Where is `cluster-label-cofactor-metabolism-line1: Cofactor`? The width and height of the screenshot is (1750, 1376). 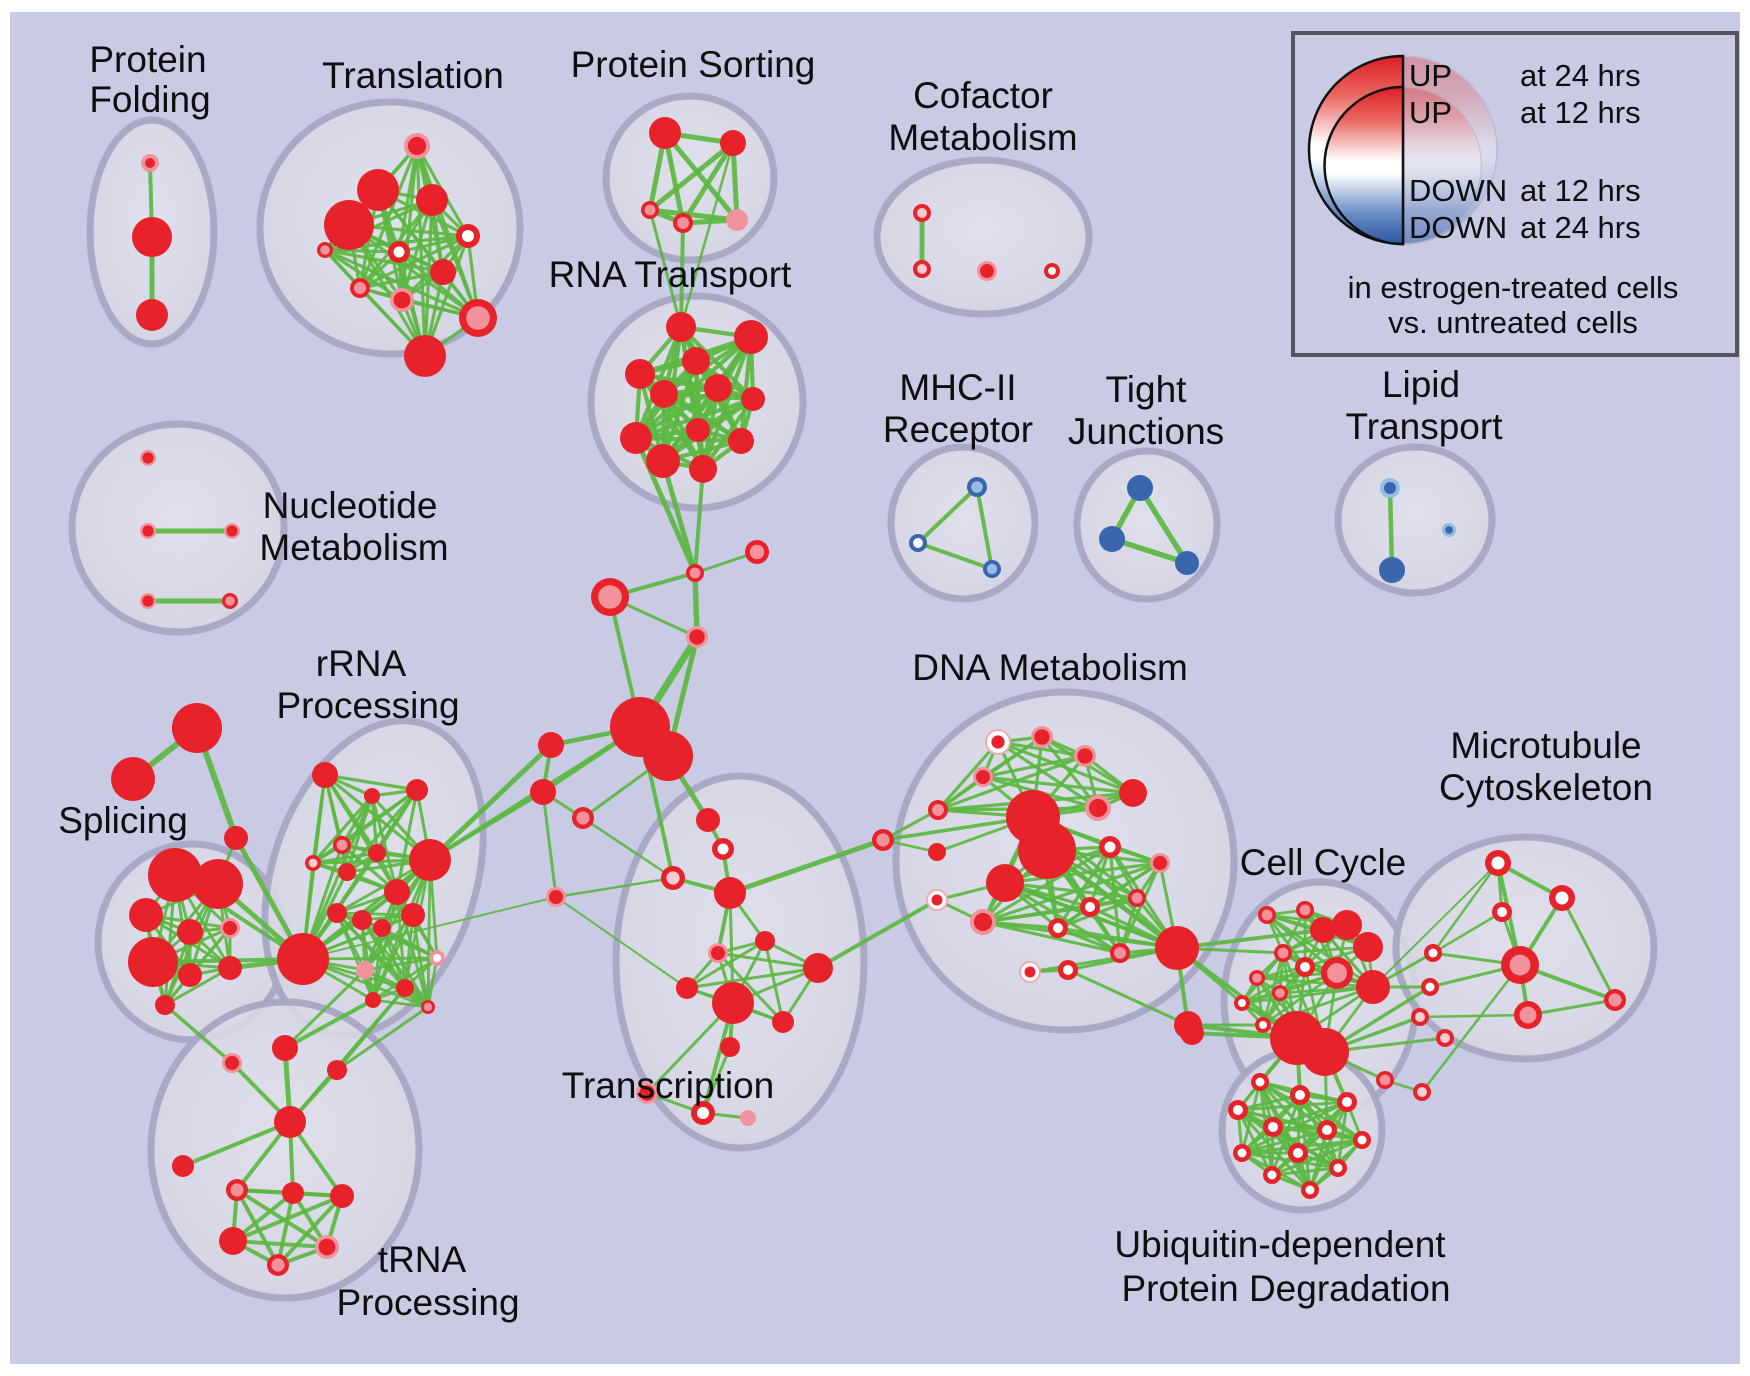 cluster-label-cofactor-metabolism-line1: Cofactor is located at coordinates (983, 95).